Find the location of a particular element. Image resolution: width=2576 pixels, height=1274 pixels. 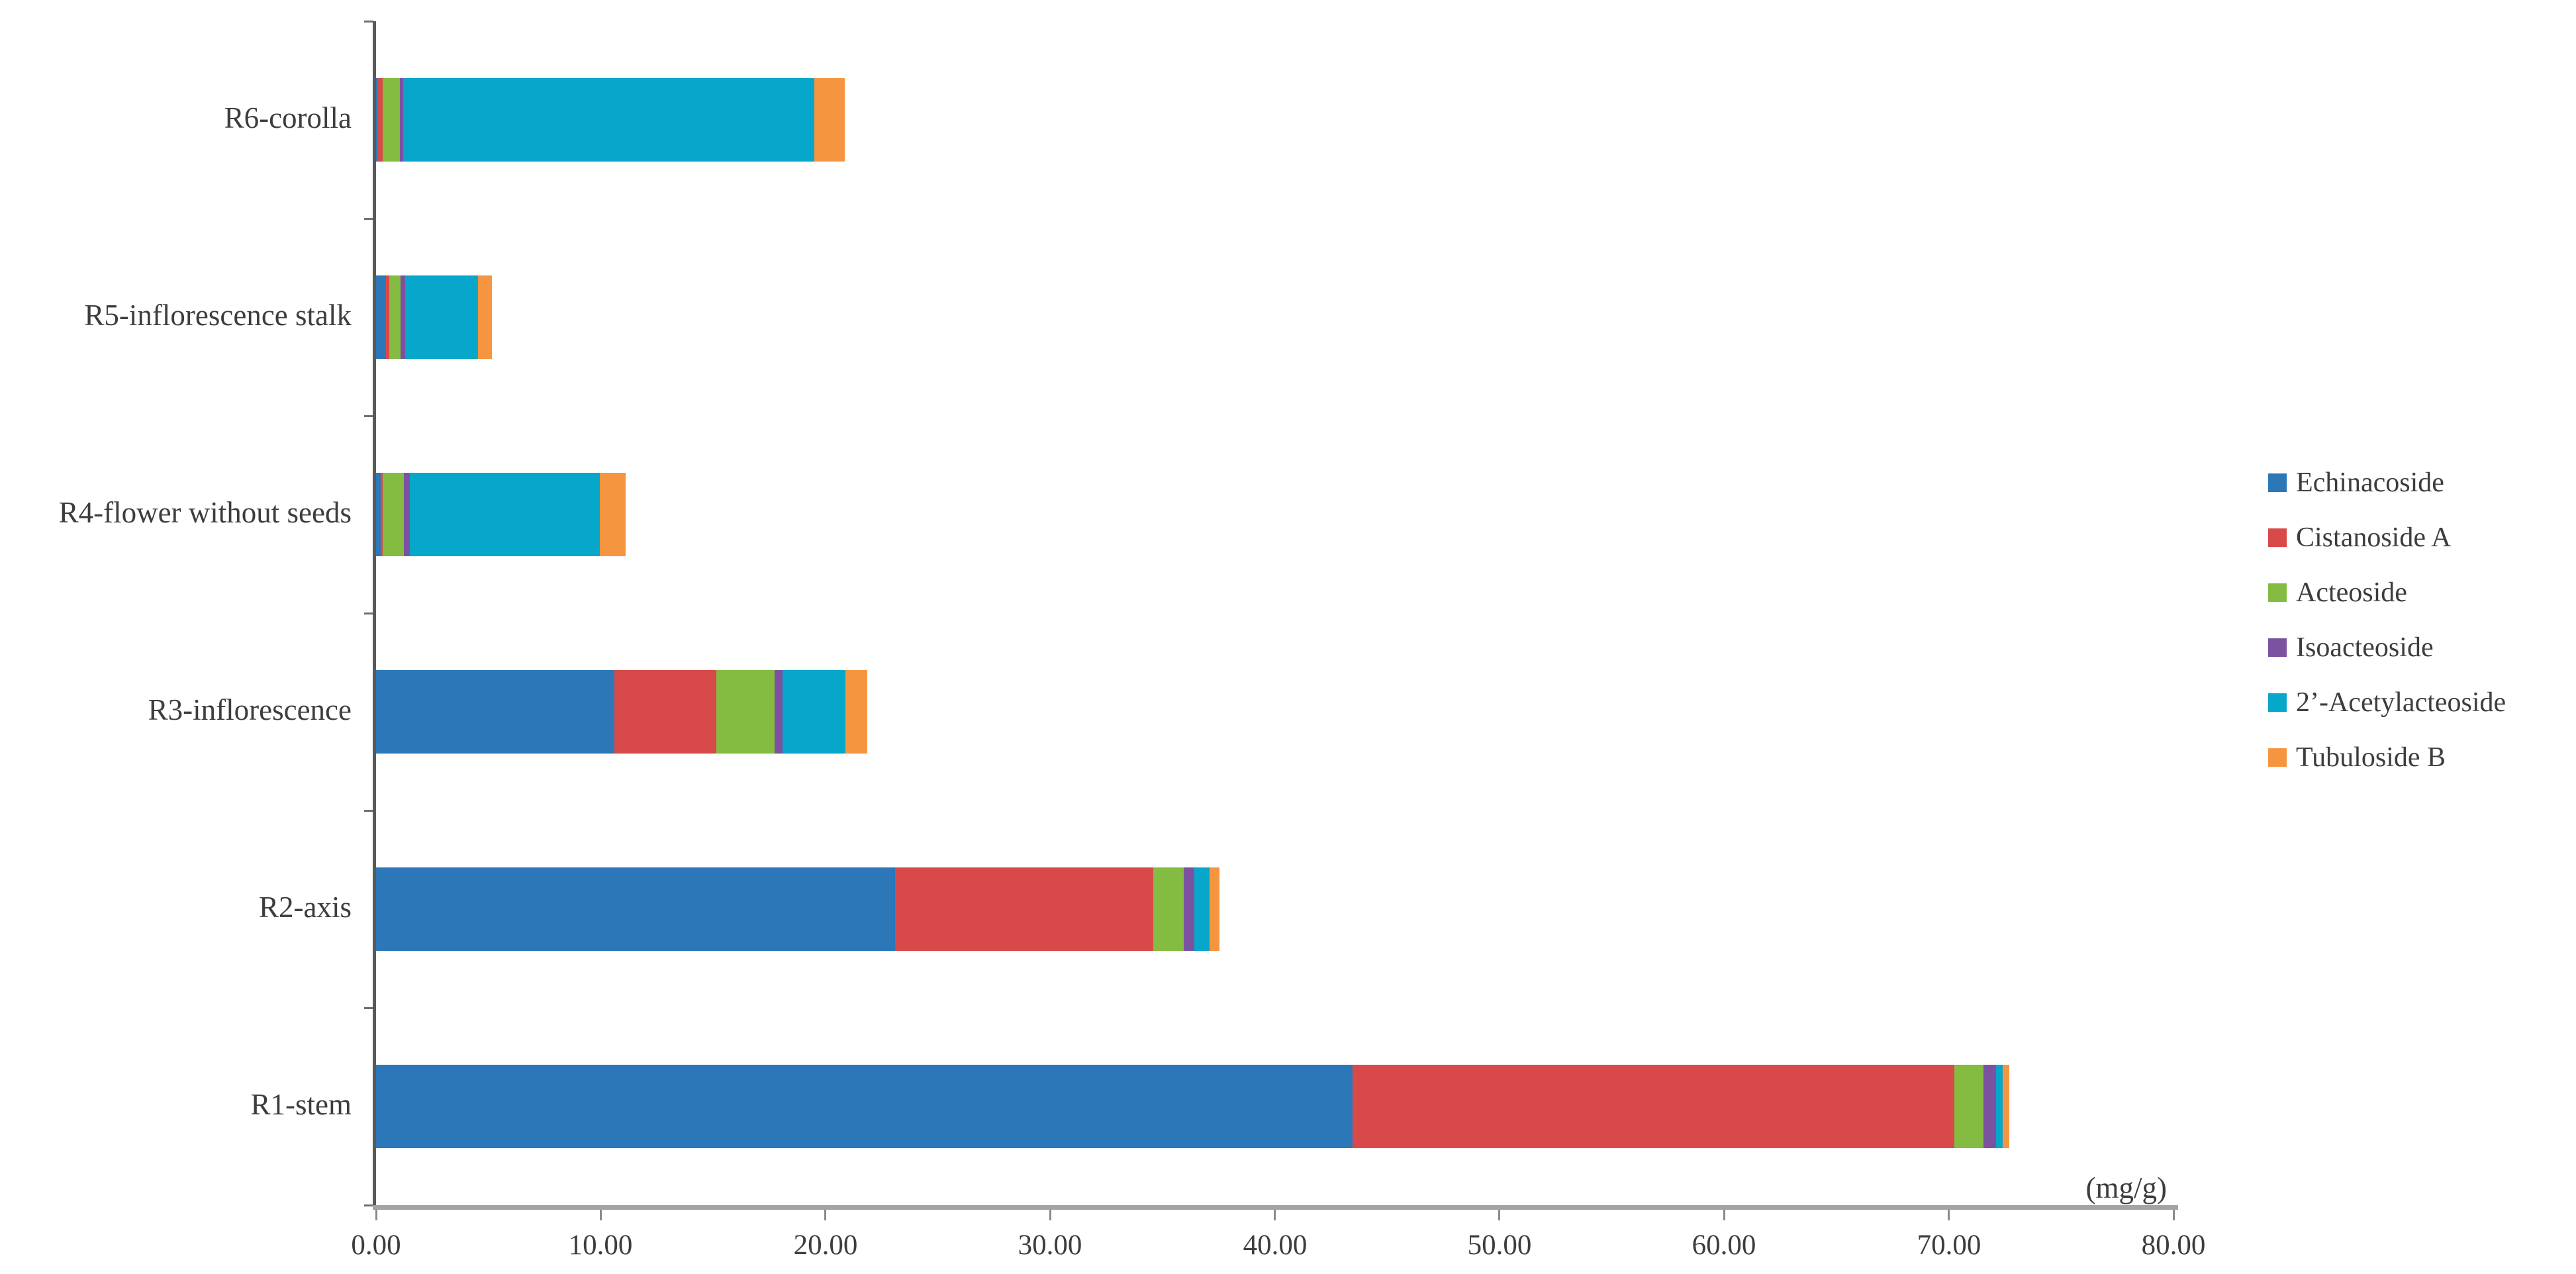

legend-item: Acteoside is located at coordinates (2387, 592).